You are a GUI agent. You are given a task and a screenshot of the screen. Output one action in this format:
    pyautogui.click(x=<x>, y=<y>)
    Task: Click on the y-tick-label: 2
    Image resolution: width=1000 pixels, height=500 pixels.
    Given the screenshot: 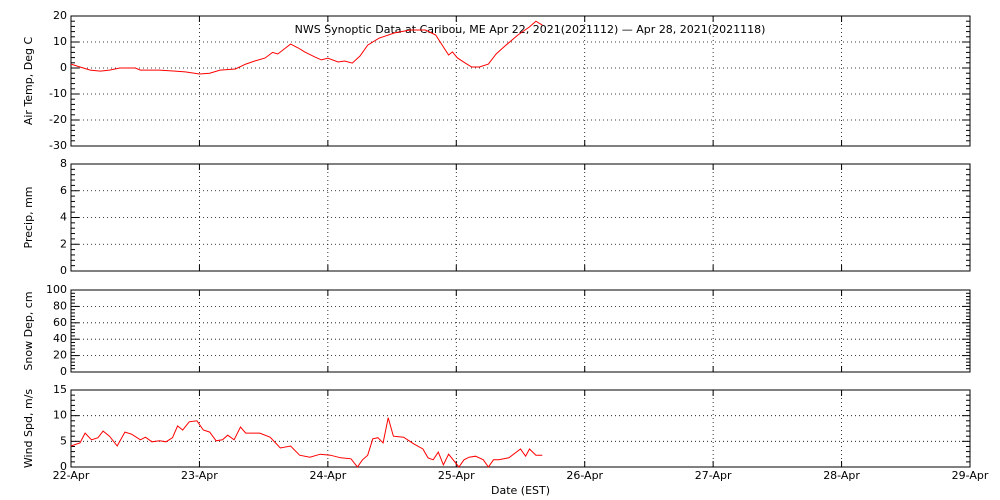 What is the action you would take?
    pyautogui.click(x=63, y=243)
    